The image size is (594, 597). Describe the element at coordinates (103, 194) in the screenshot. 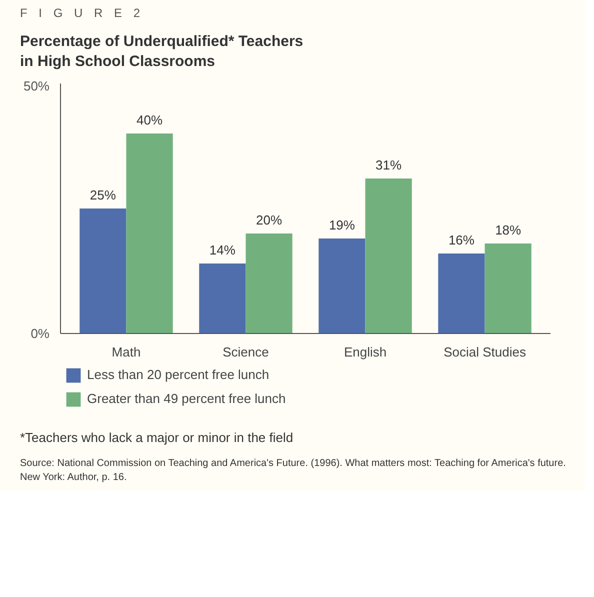

I see `data-label: 25%` at that location.